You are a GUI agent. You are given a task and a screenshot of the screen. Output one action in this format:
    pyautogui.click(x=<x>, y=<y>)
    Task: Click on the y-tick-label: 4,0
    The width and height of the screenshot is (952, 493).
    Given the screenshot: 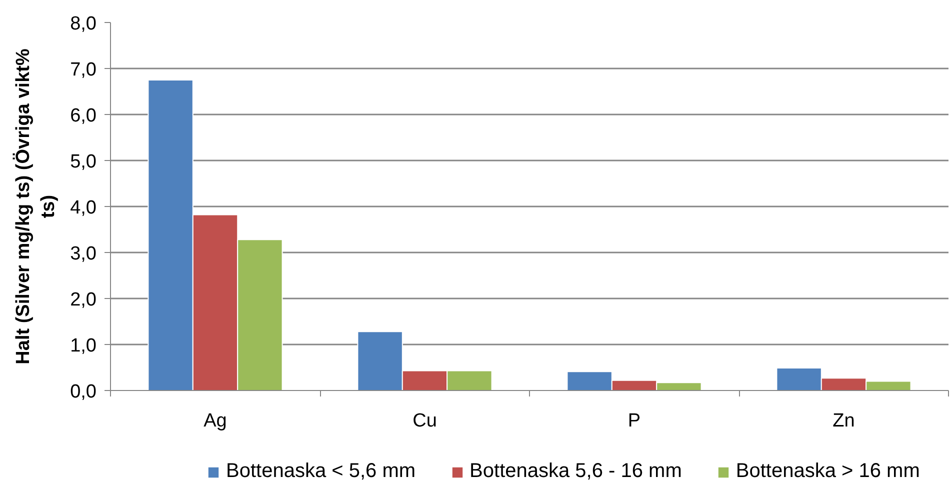 What is the action you would take?
    pyautogui.click(x=83, y=208)
    